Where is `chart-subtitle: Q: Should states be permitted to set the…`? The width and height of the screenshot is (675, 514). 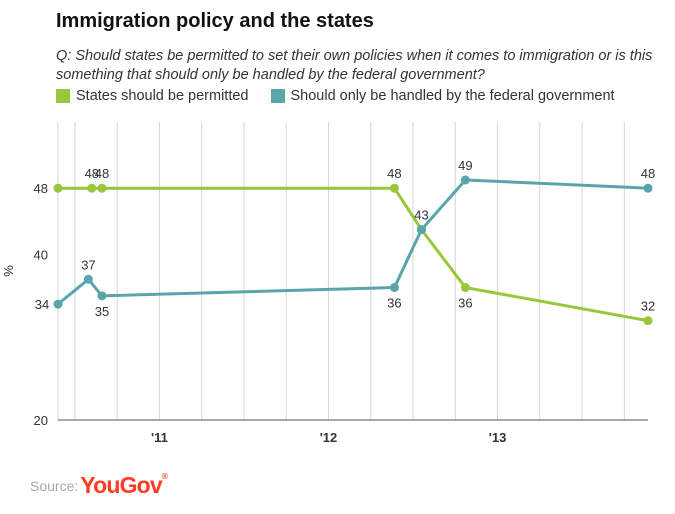
chart-subtitle: Q: Should states be permitted to set the… is located at coordinates (354, 65).